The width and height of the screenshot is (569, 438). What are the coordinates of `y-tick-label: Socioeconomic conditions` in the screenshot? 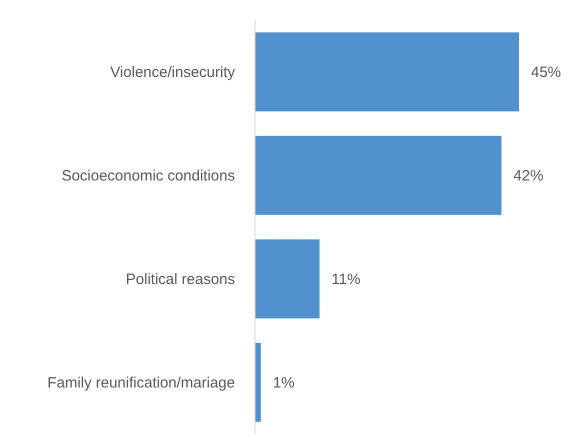 It's located at (148, 176).